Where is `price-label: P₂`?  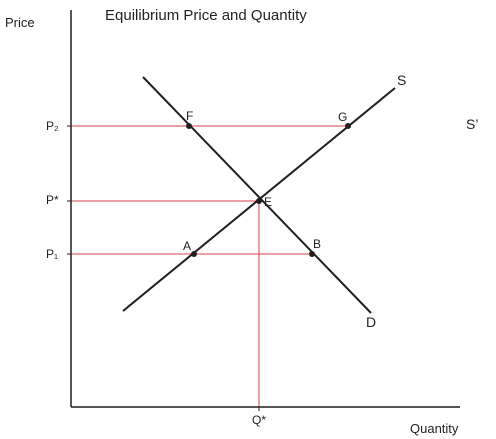 price-label: P₂ is located at coordinates (52, 126).